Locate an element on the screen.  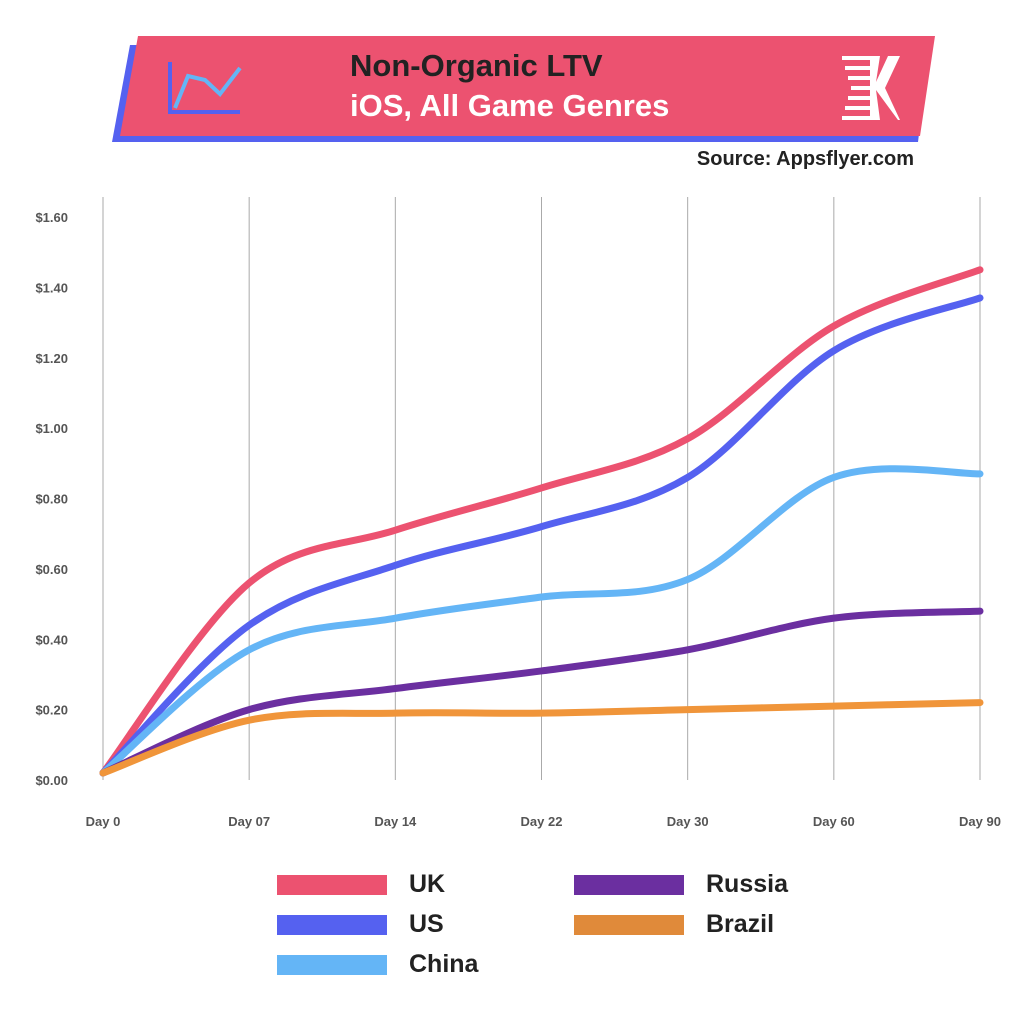
legend-label: UK is located at coordinates (427, 884).